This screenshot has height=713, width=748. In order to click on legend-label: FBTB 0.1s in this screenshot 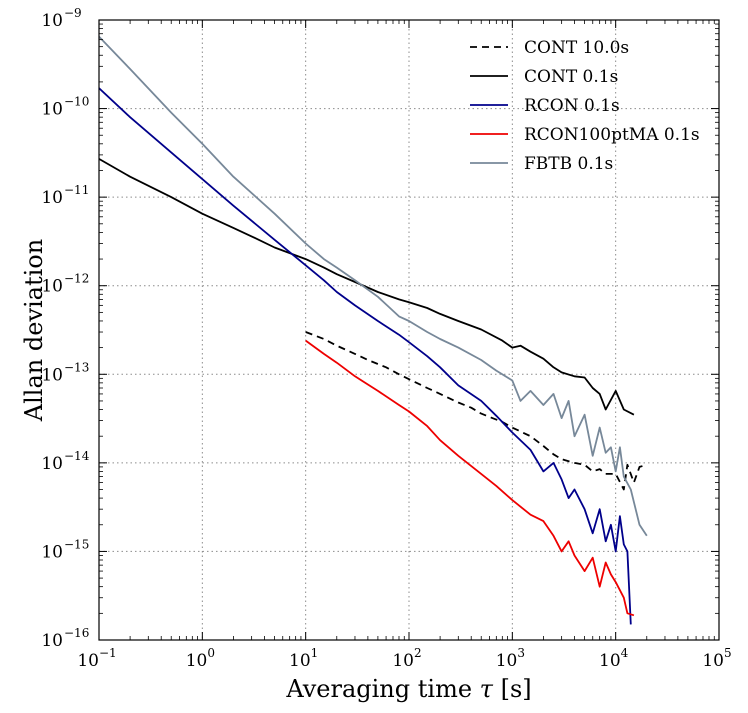, I will do `click(568, 164)`.